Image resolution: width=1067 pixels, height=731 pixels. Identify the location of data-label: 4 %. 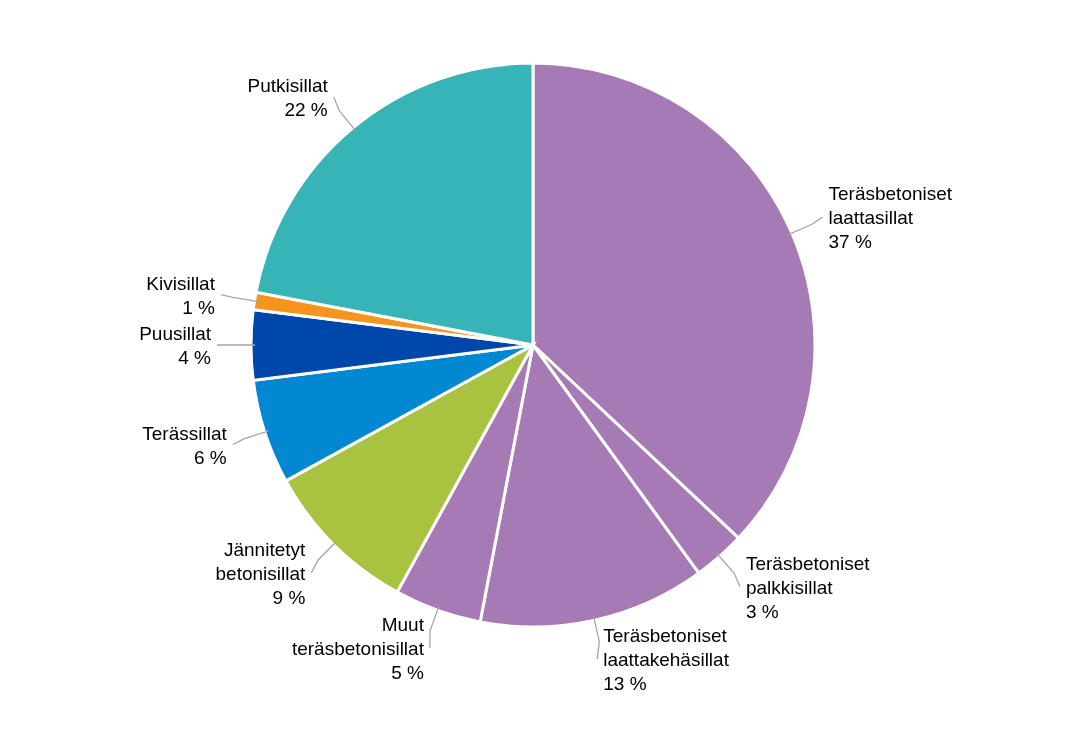
(195, 357).